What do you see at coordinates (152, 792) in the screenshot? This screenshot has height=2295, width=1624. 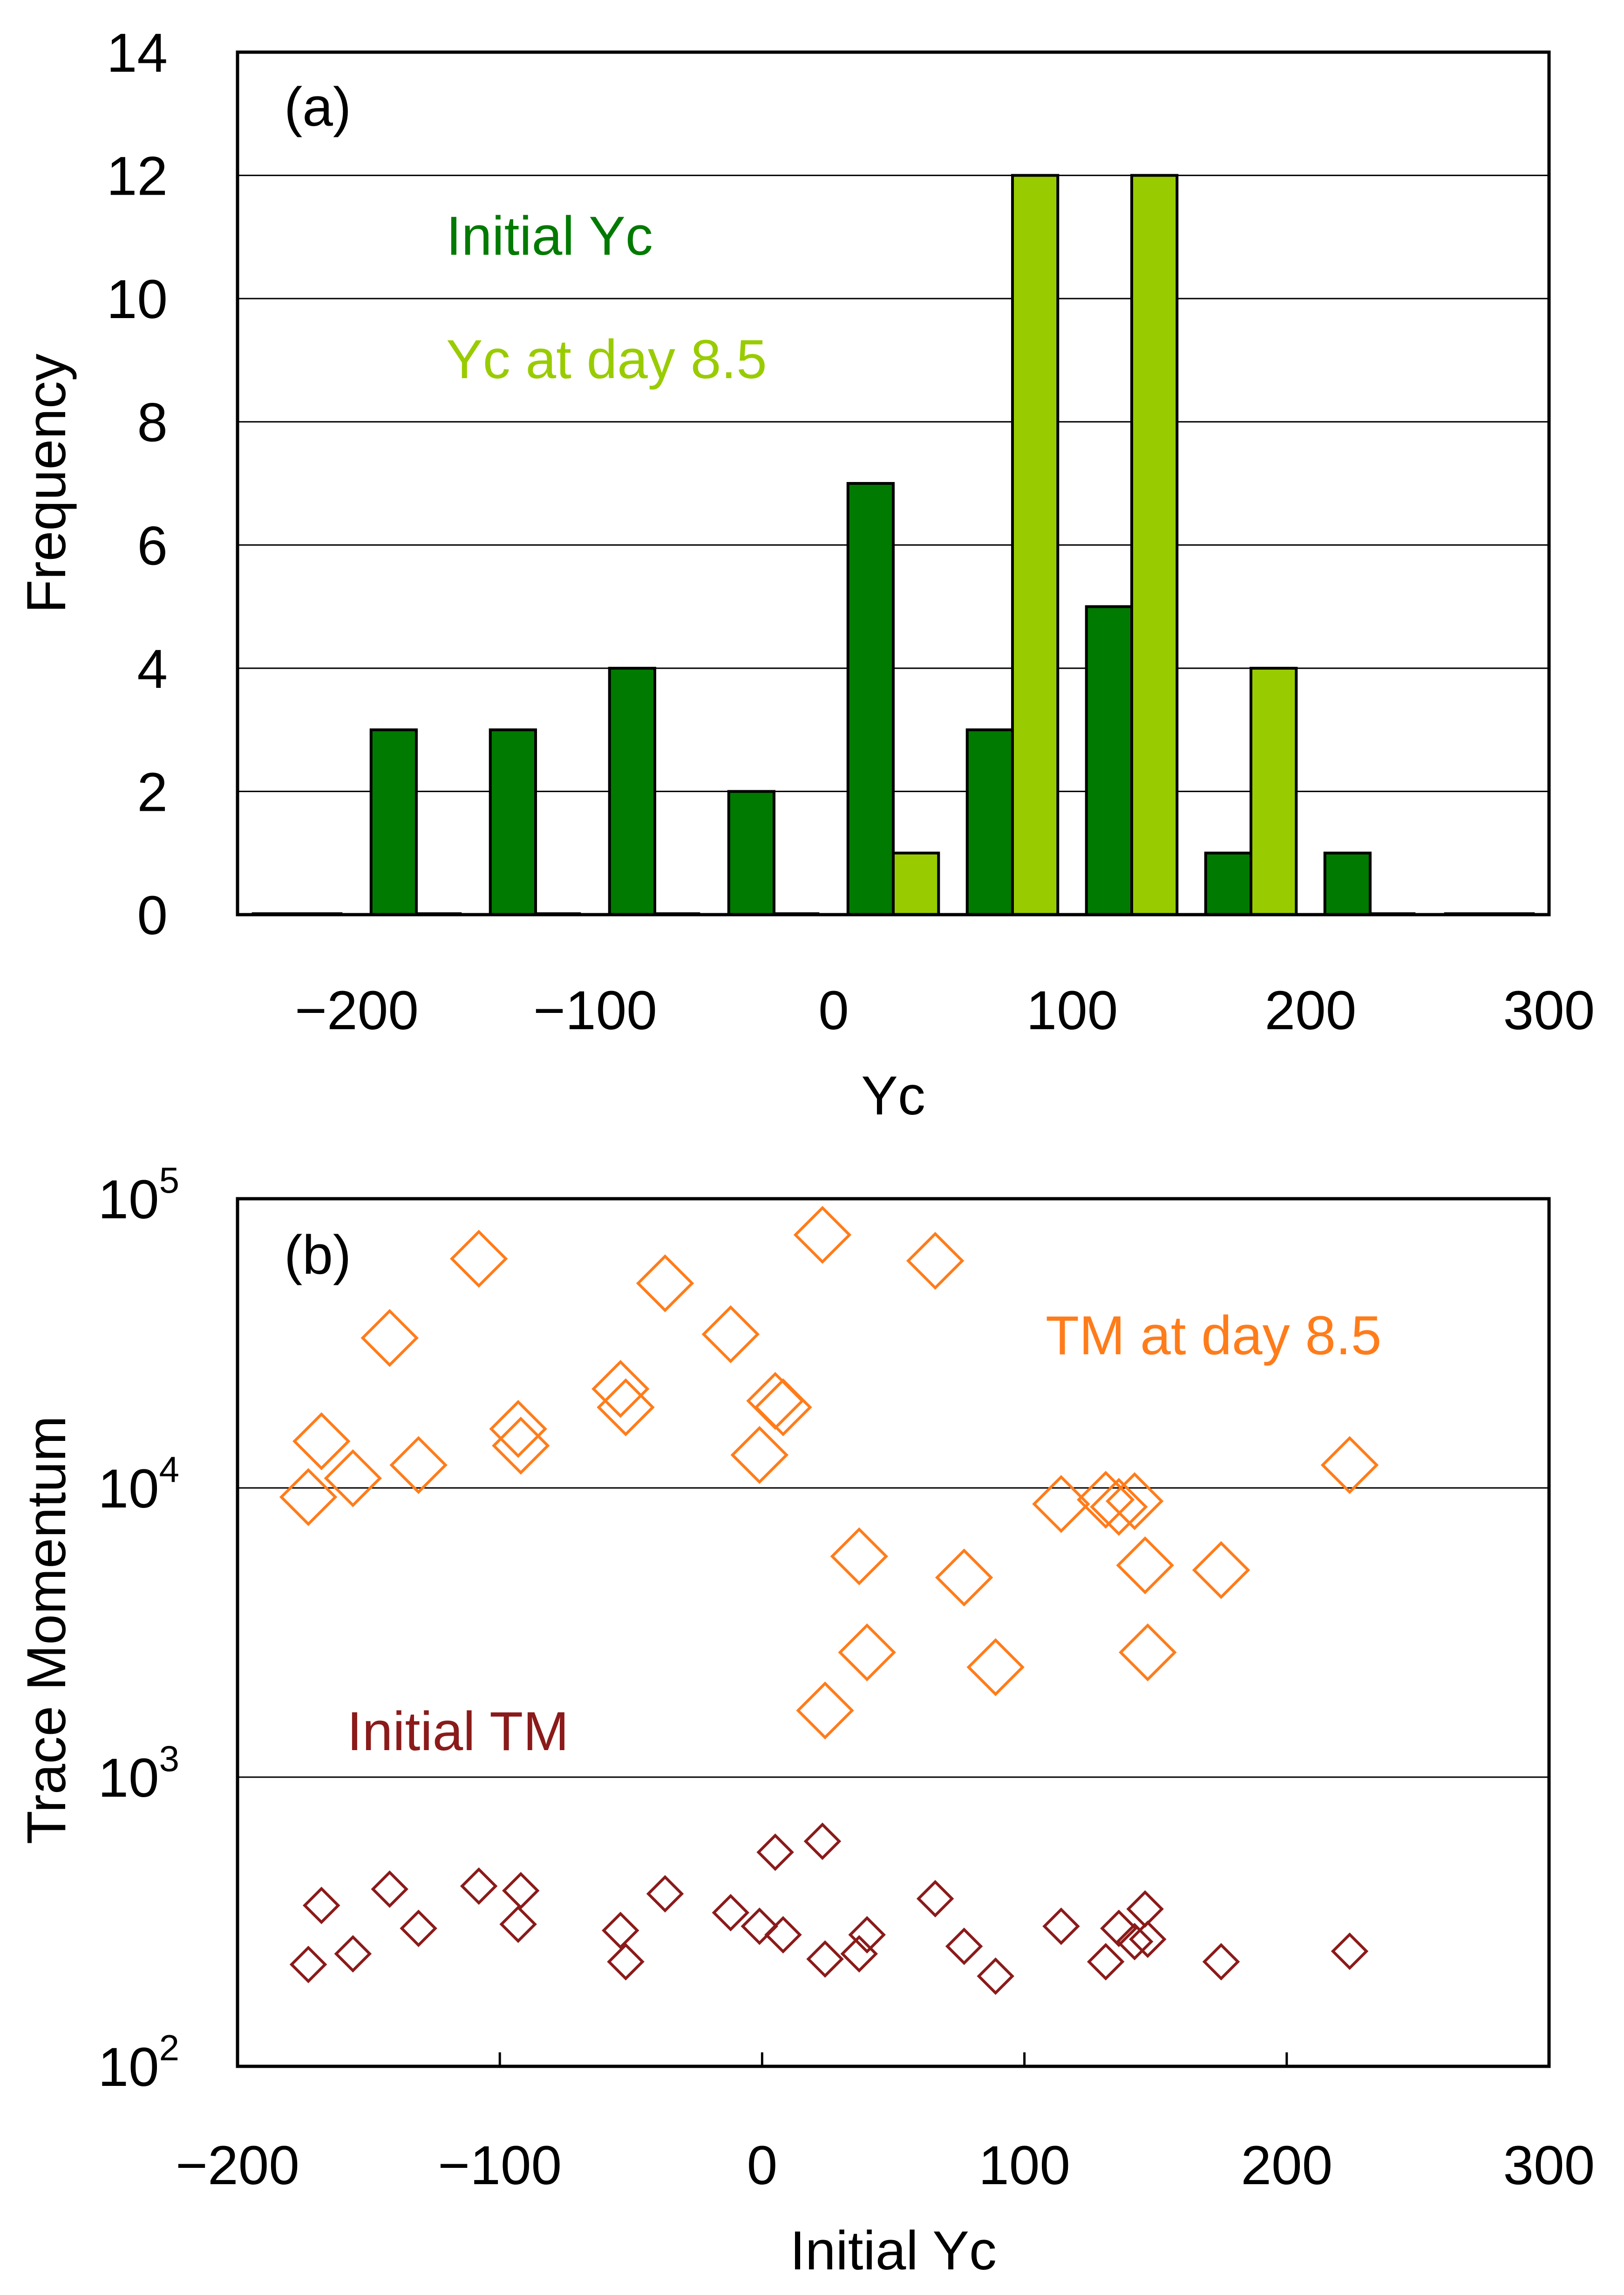 I see `panel-a-y-tick-label: 2` at bounding box center [152, 792].